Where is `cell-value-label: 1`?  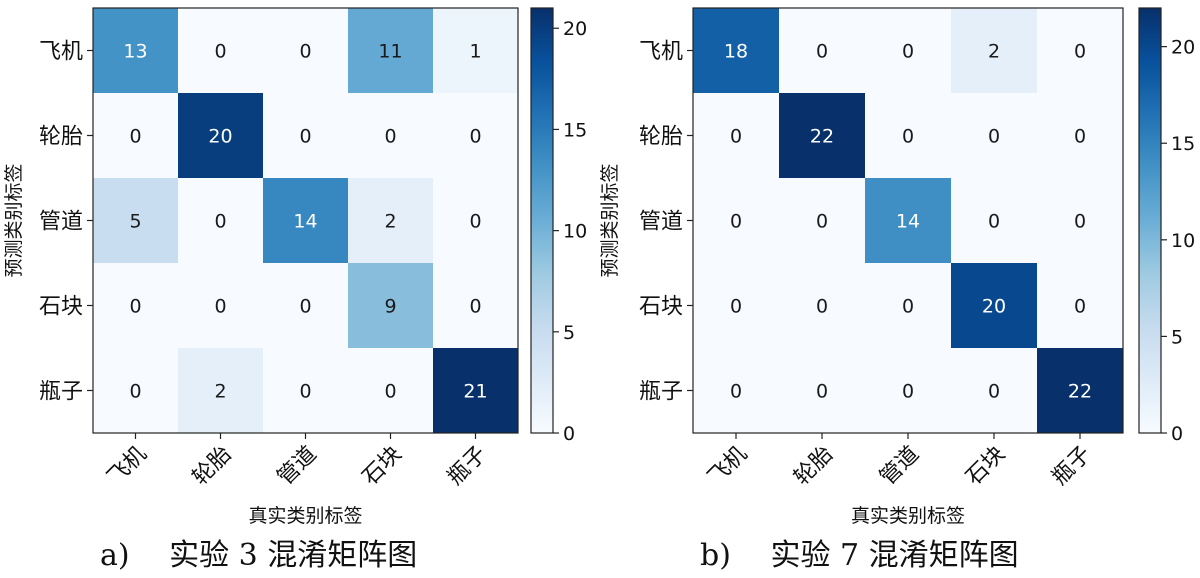 cell-value-label: 1 is located at coordinates (475, 52).